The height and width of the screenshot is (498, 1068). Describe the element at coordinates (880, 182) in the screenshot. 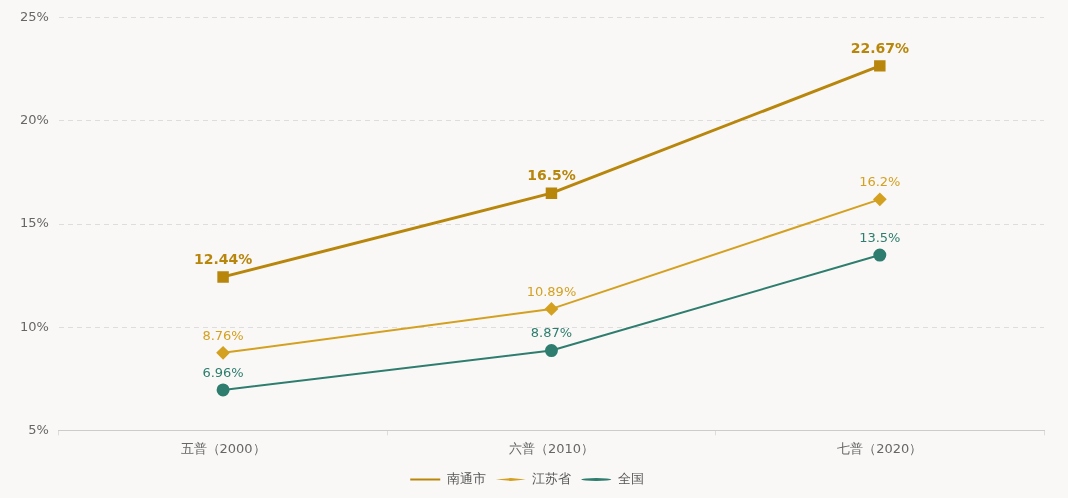

I see `data-label: 16.2%` at that location.